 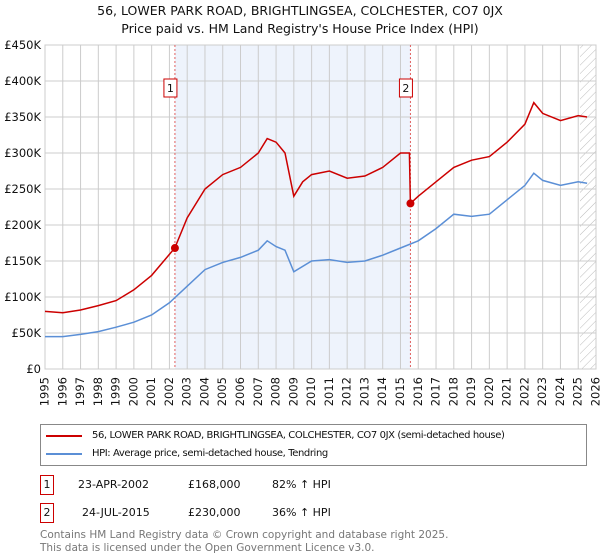 What do you see at coordinates (524, 391) in the screenshot?
I see `x-tick-label: 2022` at bounding box center [524, 391].